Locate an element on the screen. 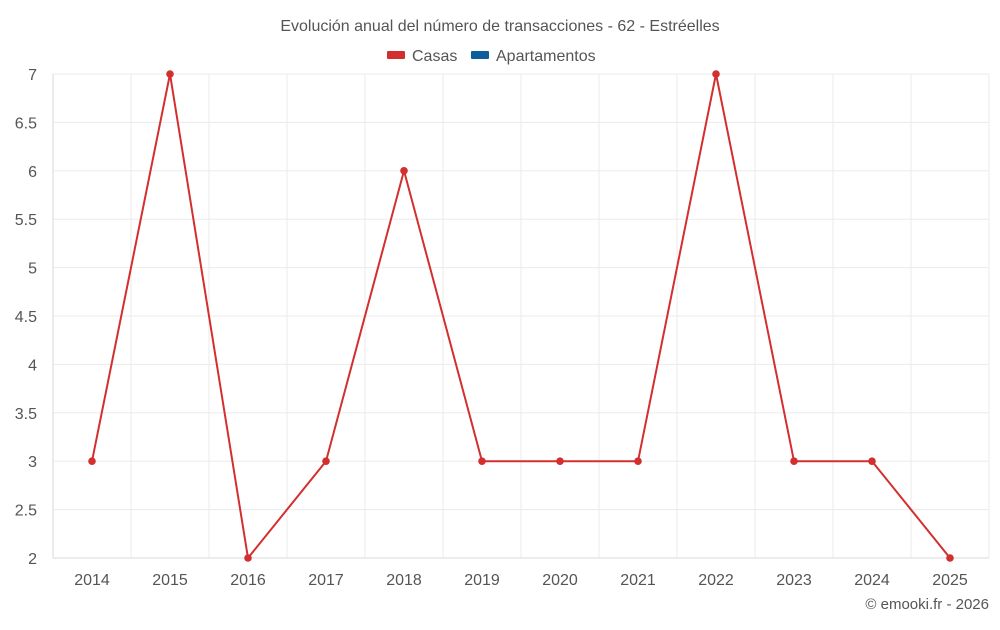 The height and width of the screenshot is (630, 1000). y-tick-label: 5 is located at coordinates (32, 269).